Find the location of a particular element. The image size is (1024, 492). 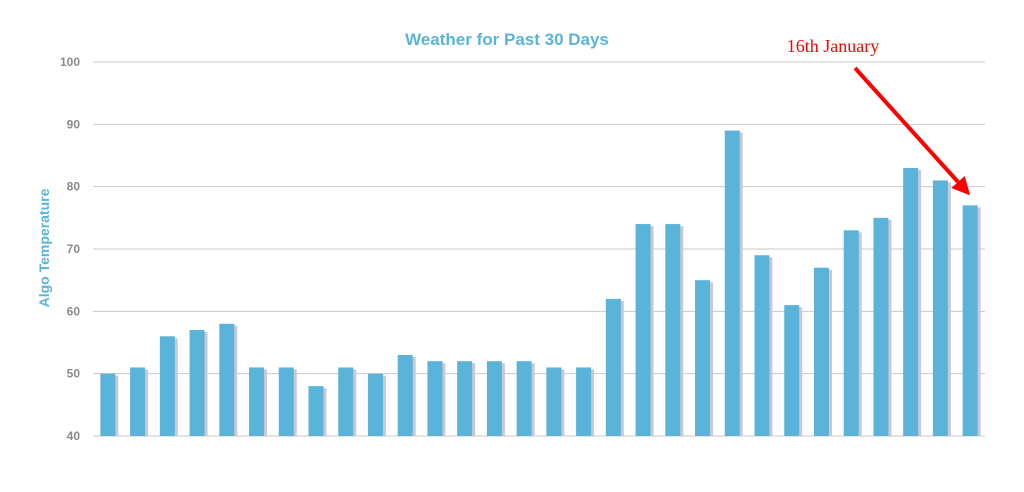

annotations: 16th January is located at coordinates (879, 116).